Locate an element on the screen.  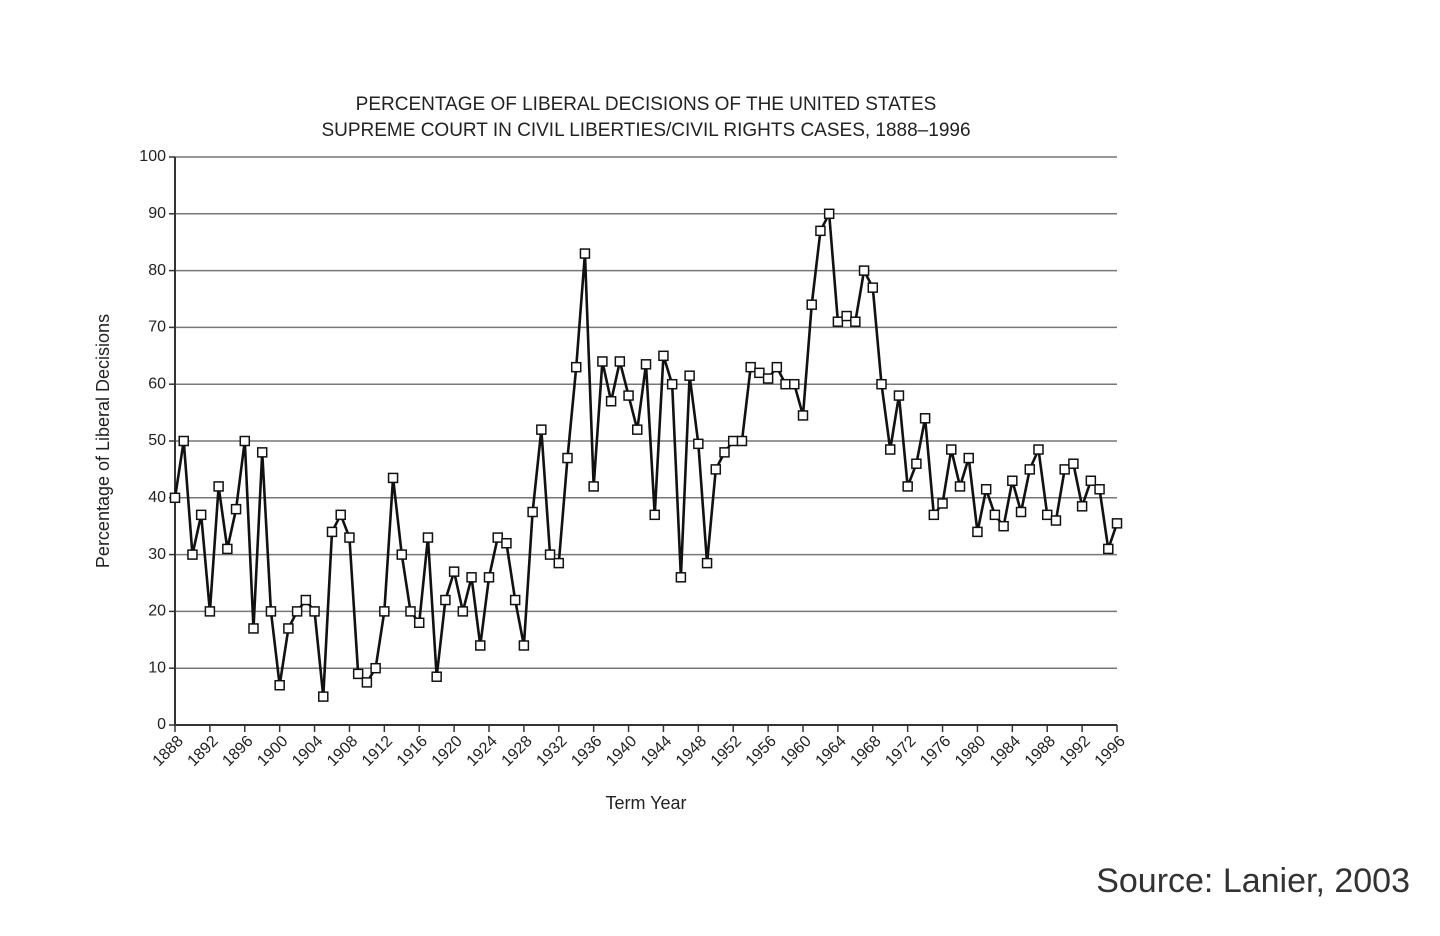
x-tick-label: 1900 is located at coordinates (272, 751).